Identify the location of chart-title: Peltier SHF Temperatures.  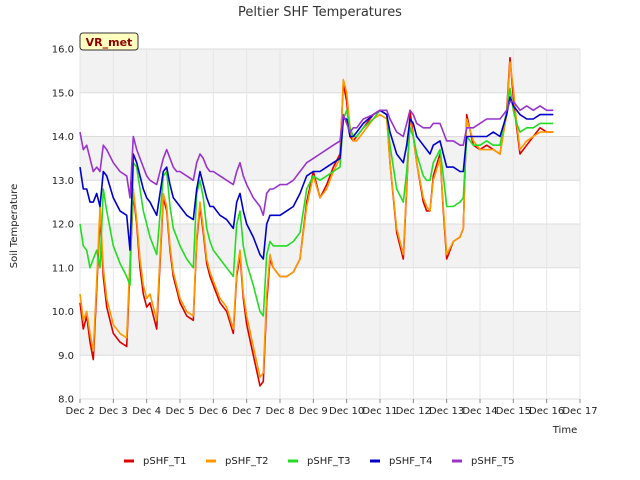
(320, 12).